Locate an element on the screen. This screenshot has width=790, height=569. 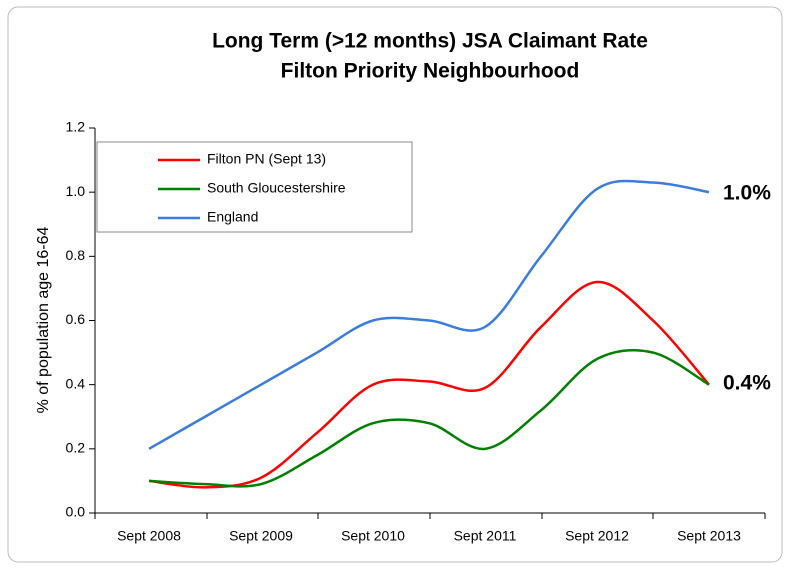
legend is located at coordinates (254, 187).